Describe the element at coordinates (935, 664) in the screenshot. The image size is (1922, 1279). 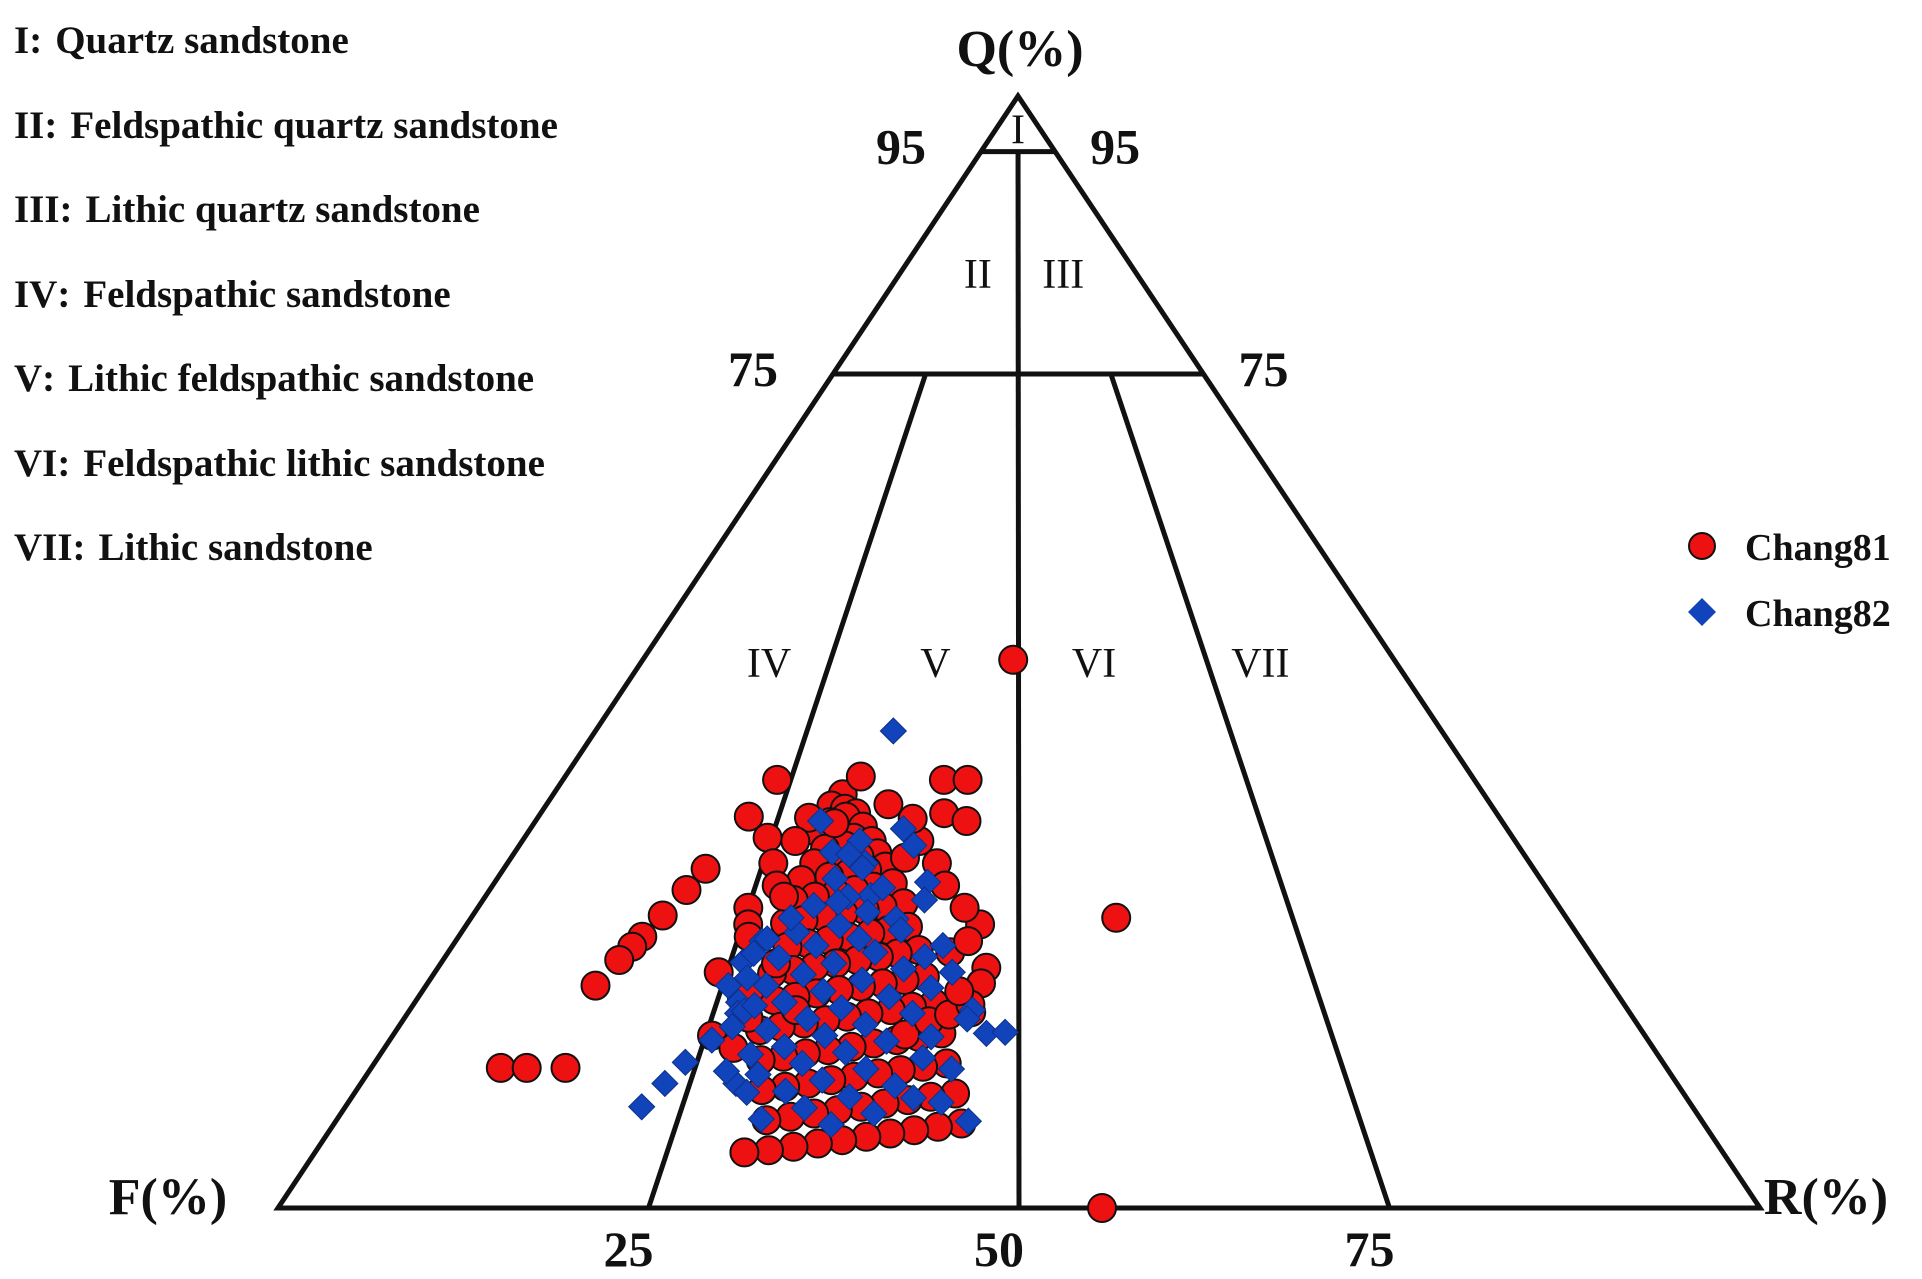
I see `field-label-V: V` at that location.